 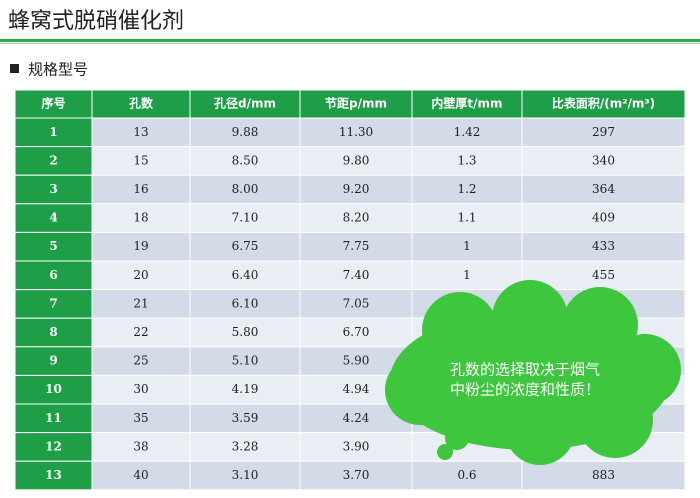 What do you see at coordinates (53, 446) in the screenshot?
I see `index-text: 12` at bounding box center [53, 446].